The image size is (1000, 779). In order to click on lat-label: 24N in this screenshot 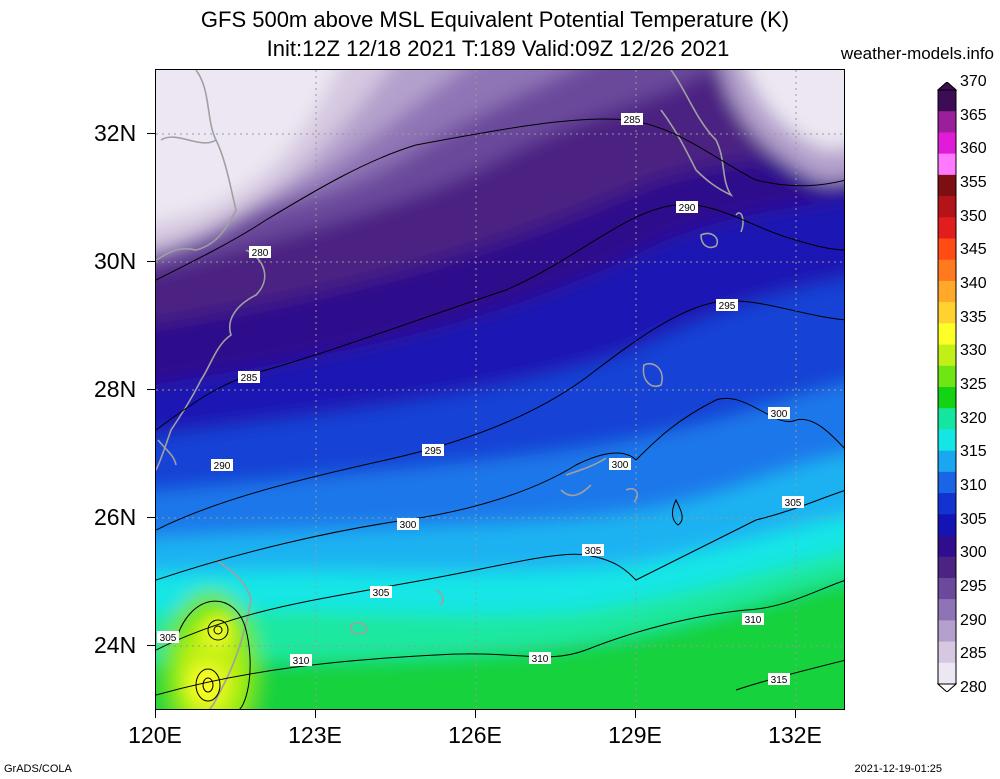, I will do `click(115, 645)`.